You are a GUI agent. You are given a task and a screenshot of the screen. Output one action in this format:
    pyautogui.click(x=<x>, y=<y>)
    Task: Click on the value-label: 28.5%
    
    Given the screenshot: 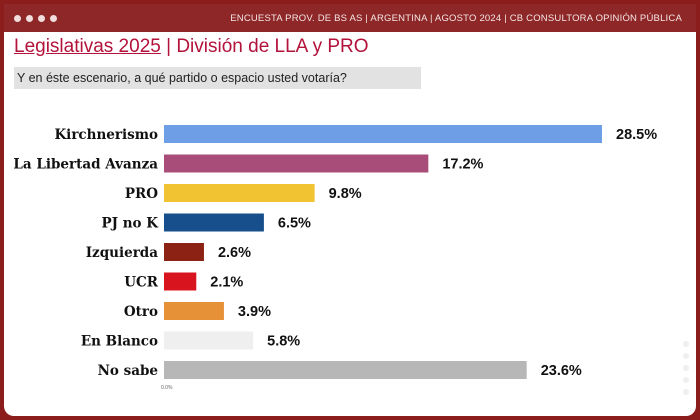 What is the action you would take?
    pyautogui.click(x=636, y=135)
    